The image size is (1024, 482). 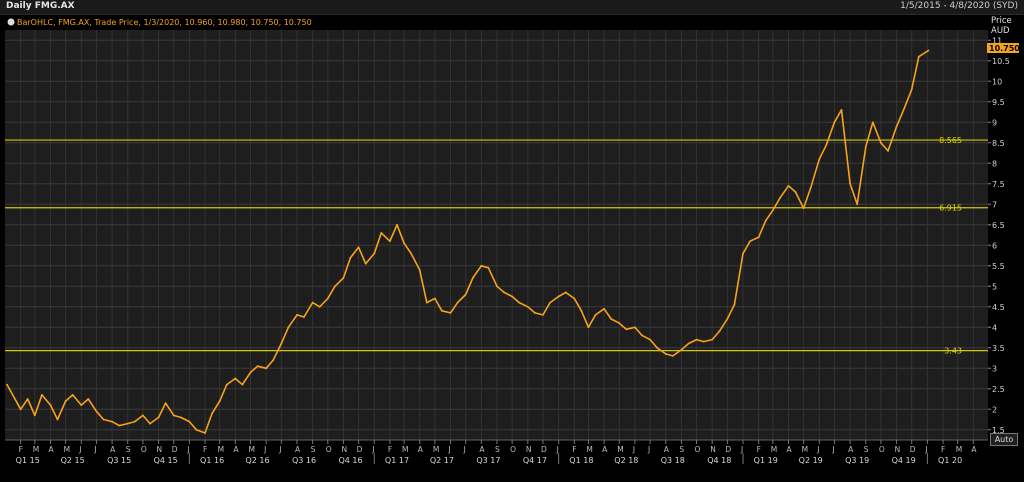 I want to click on quarter-label: Q2 17, so click(x=442, y=460).